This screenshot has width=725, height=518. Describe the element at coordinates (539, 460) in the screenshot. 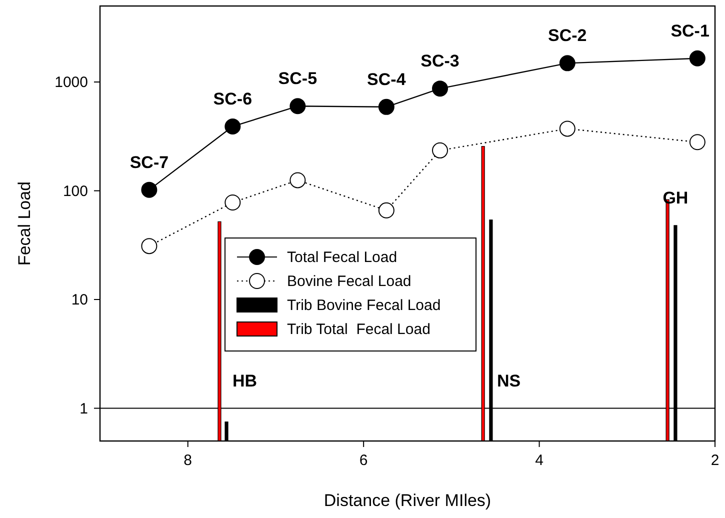

I see `x-tick-label: 4` at that location.